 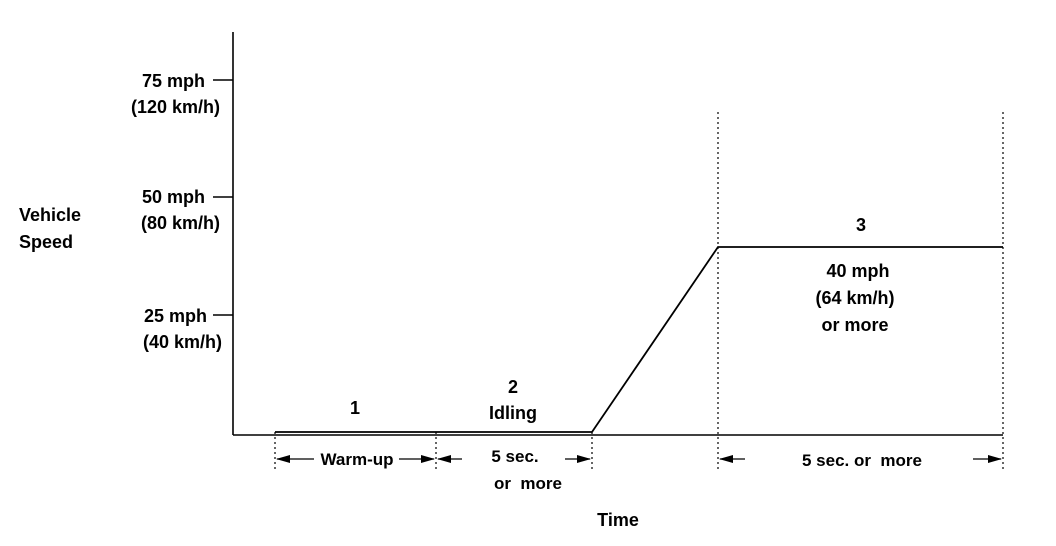 I want to click on y-tick-label-50-kmh: (80 km/h), so click(x=180, y=223).